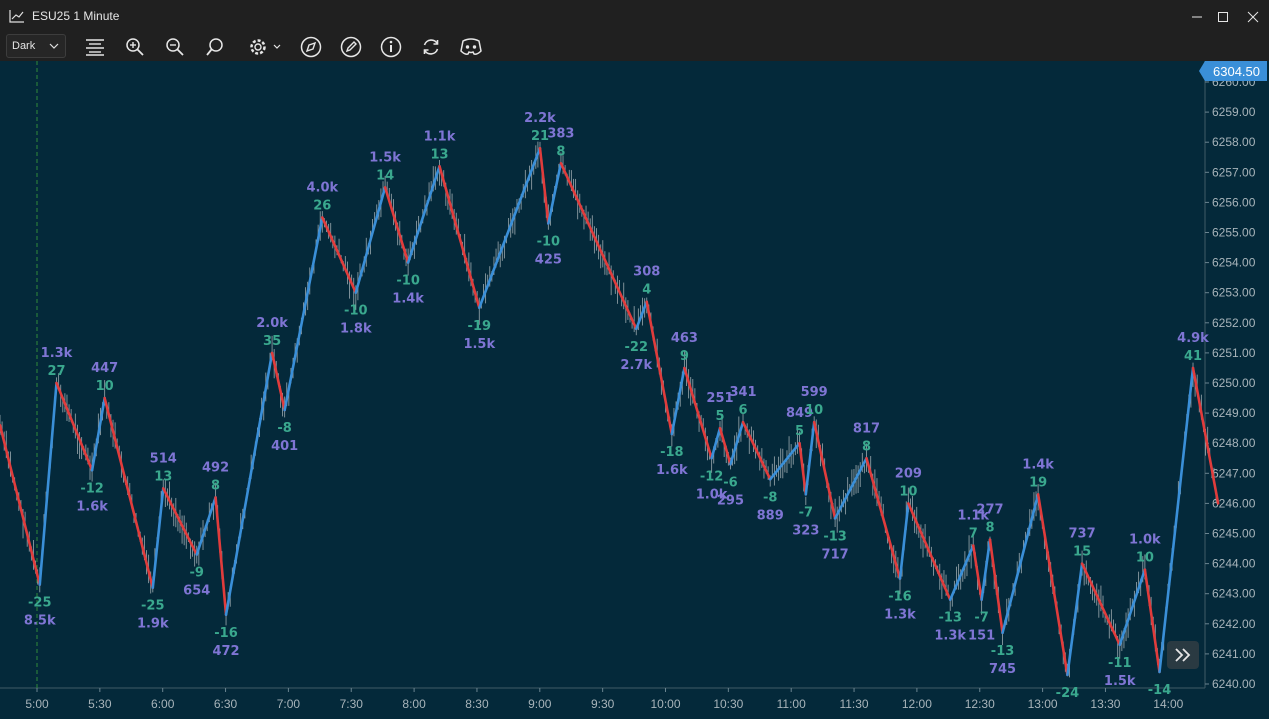 The width and height of the screenshot is (1269, 719). Describe the element at coordinates (1183, 655) in the screenshot. I see `expand-button` at that location.